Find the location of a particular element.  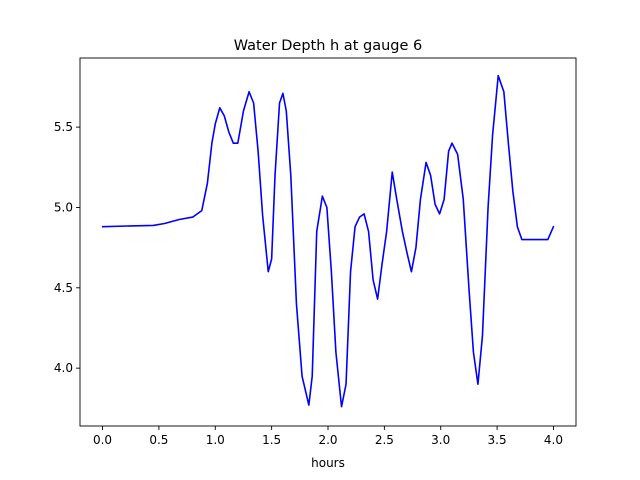

y-tick-label: 5.5 is located at coordinates (63, 127).